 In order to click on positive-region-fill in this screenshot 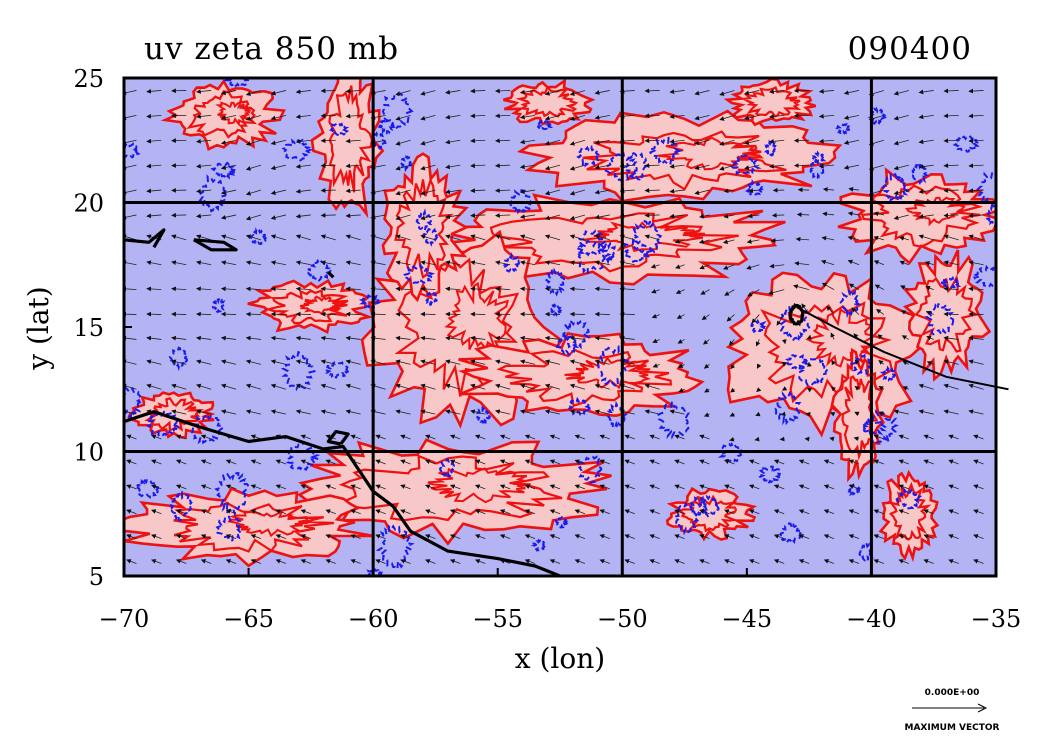, I will do `click(454, 492)`.